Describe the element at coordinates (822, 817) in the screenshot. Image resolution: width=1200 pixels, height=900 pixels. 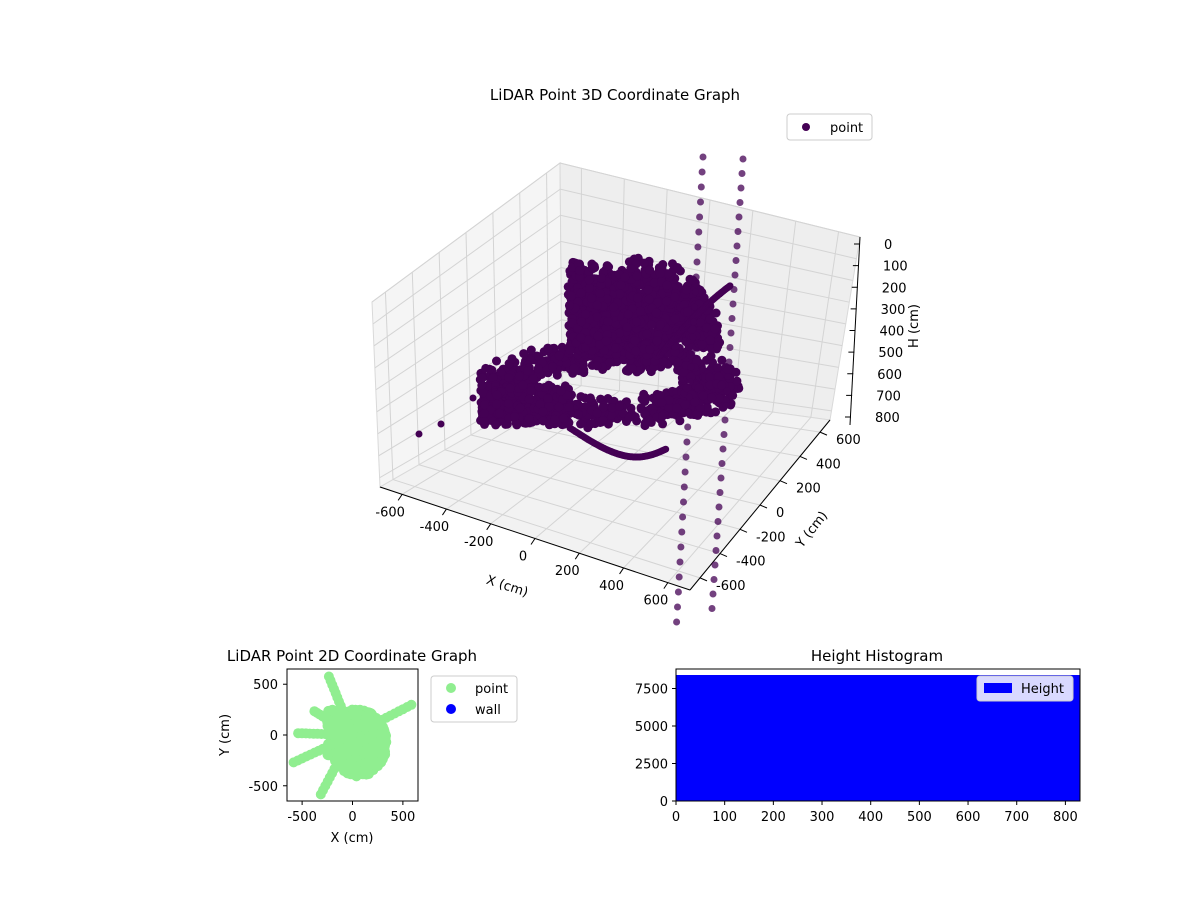
I see `x-tick-label-hist: 300` at that location.